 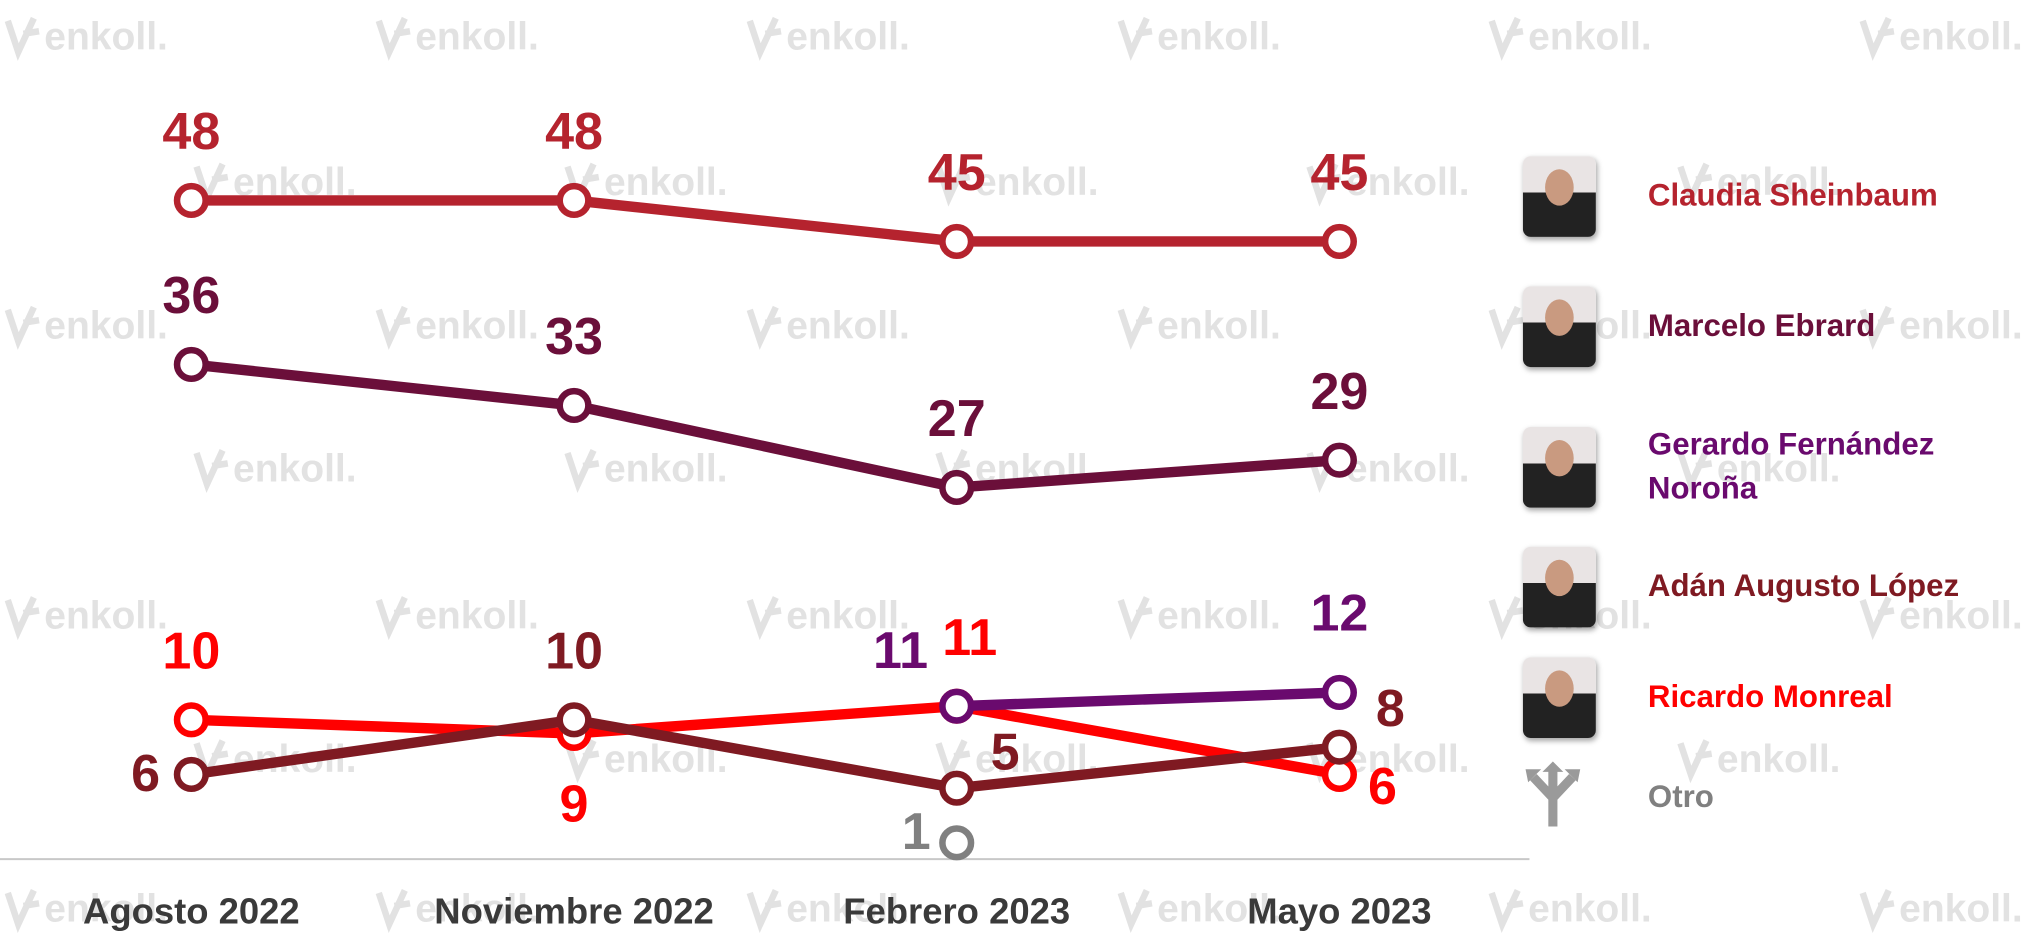 What do you see at coordinates (574, 910) in the screenshot?
I see `x-tick-label: Noviembre 2022` at bounding box center [574, 910].